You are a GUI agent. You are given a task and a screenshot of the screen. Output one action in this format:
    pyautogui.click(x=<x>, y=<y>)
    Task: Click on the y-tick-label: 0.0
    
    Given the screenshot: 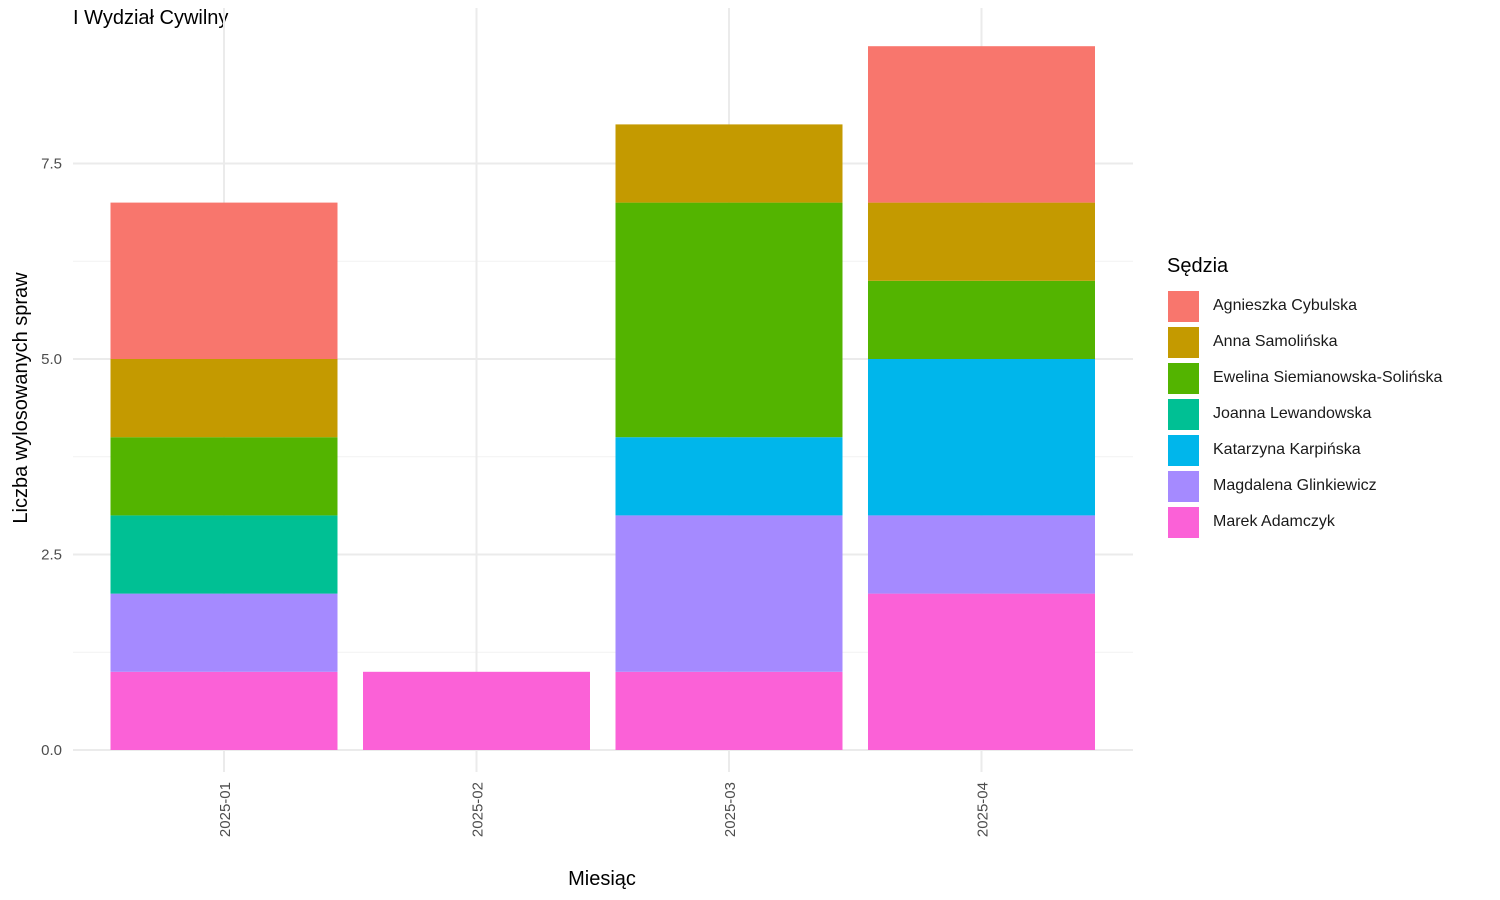 What is the action you would take?
    pyautogui.click(x=51, y=750)
    